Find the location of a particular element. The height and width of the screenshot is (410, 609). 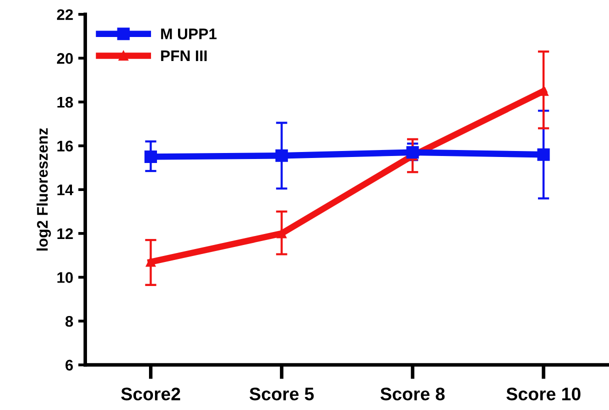

y-axis-title: log2 Fluoreszenz is located at coordinates (43, 189).